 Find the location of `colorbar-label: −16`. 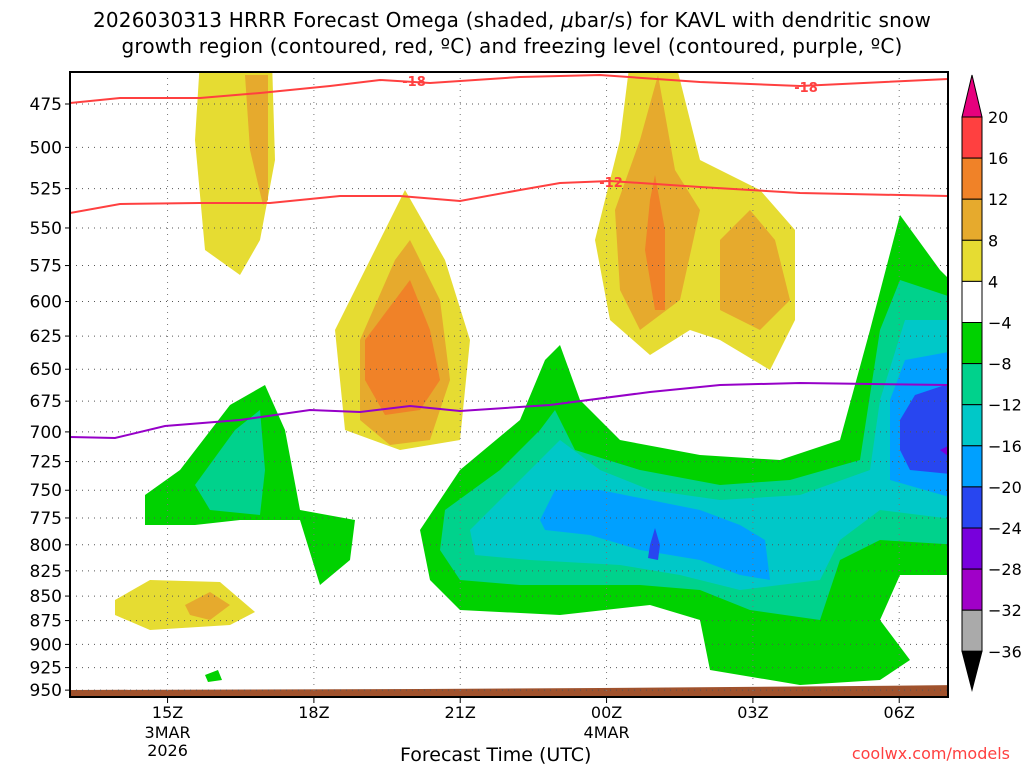

colorbar-label: −16 is located at coordinates (1005, 446).